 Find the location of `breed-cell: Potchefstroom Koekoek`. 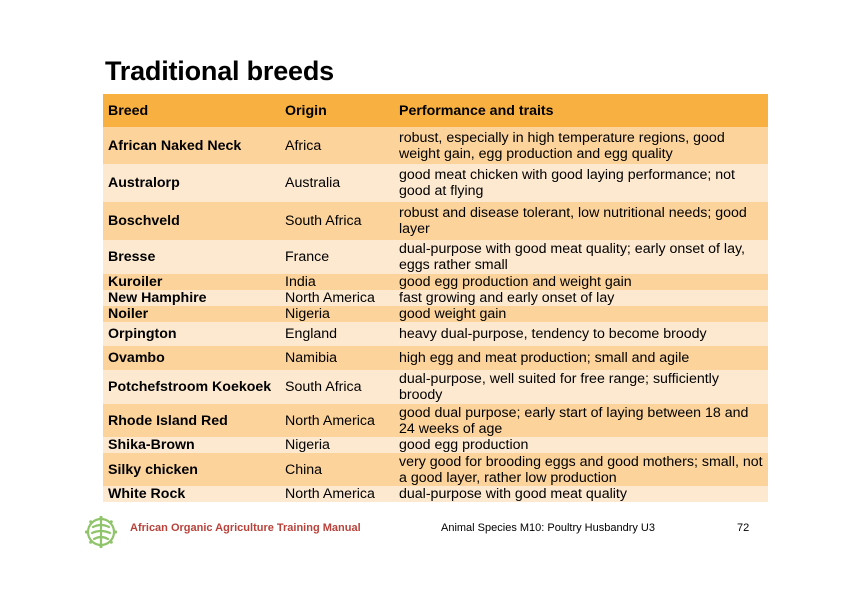

breed-cell: Potchefstroom Koekoek is located at coordinates (191, 387).